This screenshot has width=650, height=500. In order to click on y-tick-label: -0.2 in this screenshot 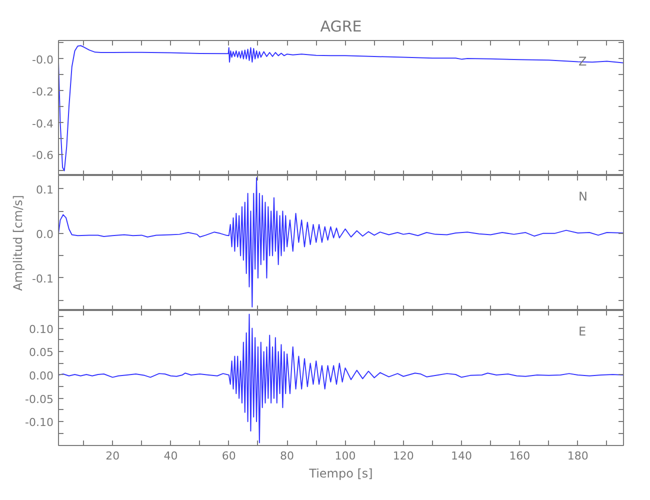, I will do `click(43, 91)`.